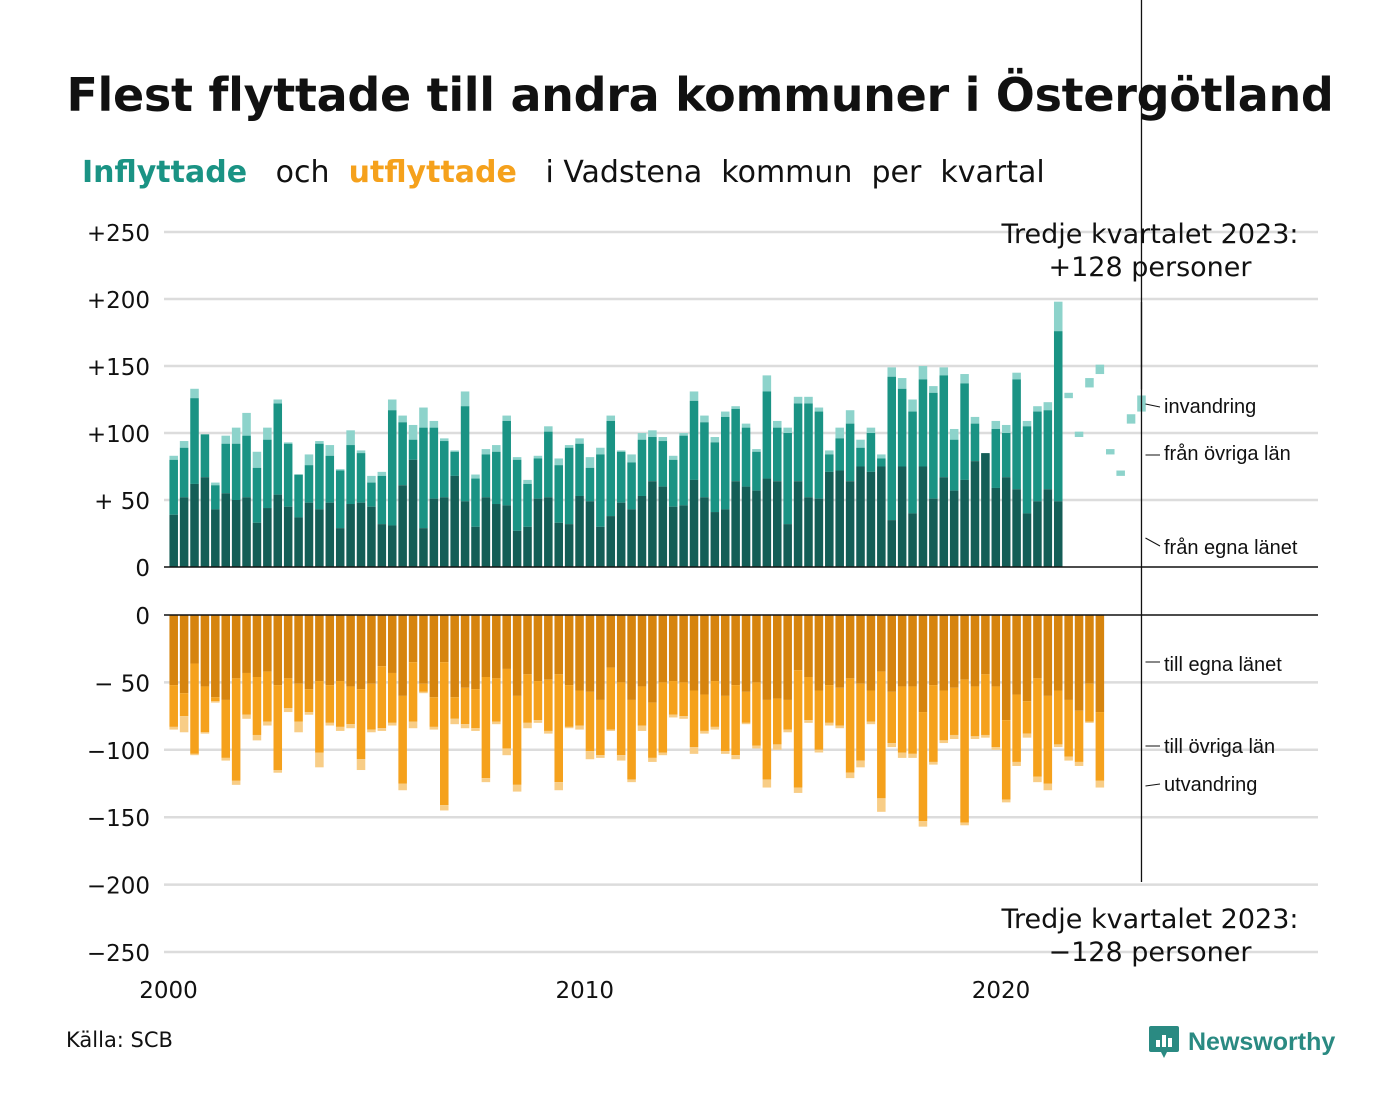  I want to click on annotation-bottom-line1: Tredje kvartalet 2023:, so click(1150, 919).